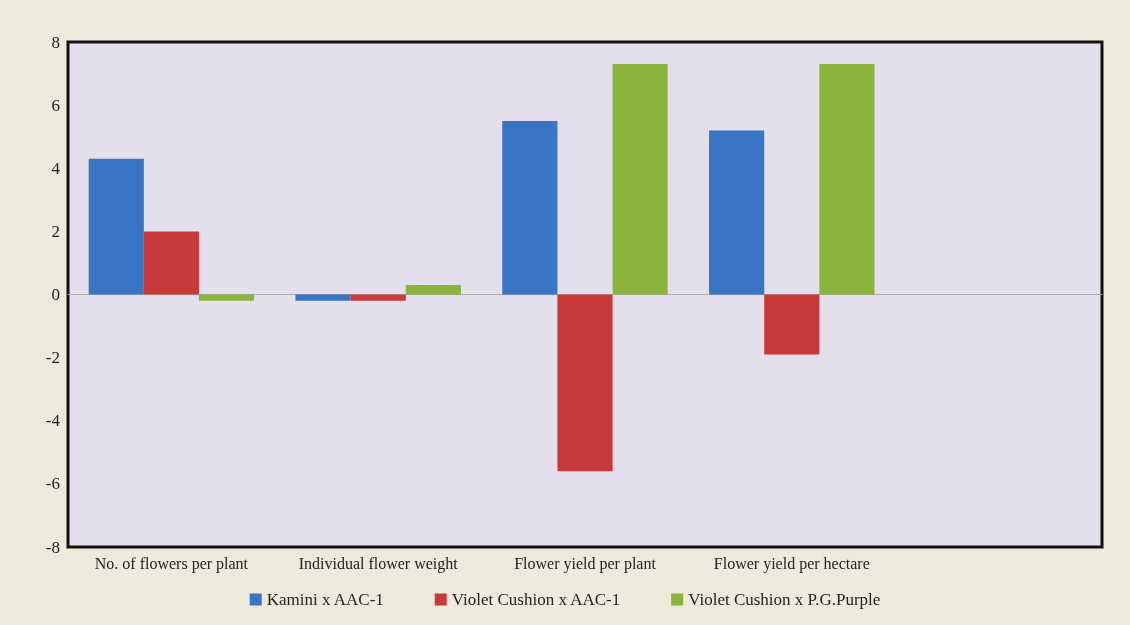 The width and height of the screenshot is (1130, 625). Describe the element at coordinates (56, 168) in the screenshot. I see `y-tick-label: 4` at that location.